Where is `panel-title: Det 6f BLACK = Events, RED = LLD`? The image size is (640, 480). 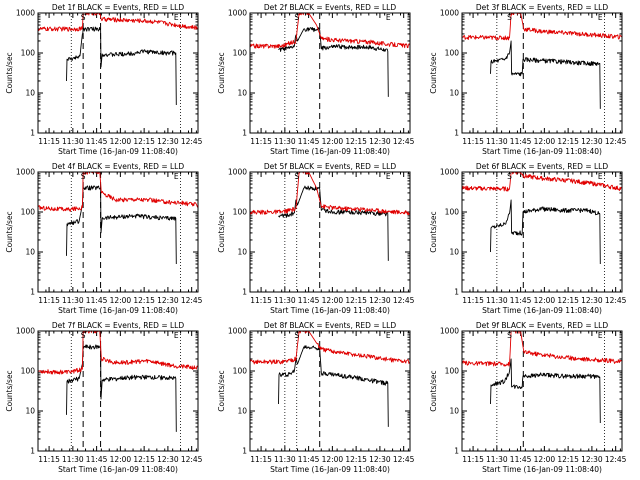
panel-title: Det 6f BLACK = Events, RED = LLD is located at coordinates (542, 166).